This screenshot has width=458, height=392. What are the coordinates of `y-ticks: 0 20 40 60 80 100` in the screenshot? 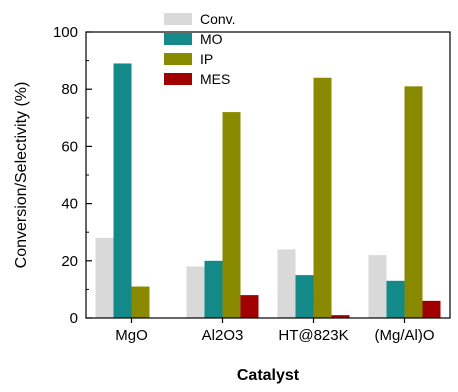 It's located at (72, 175).